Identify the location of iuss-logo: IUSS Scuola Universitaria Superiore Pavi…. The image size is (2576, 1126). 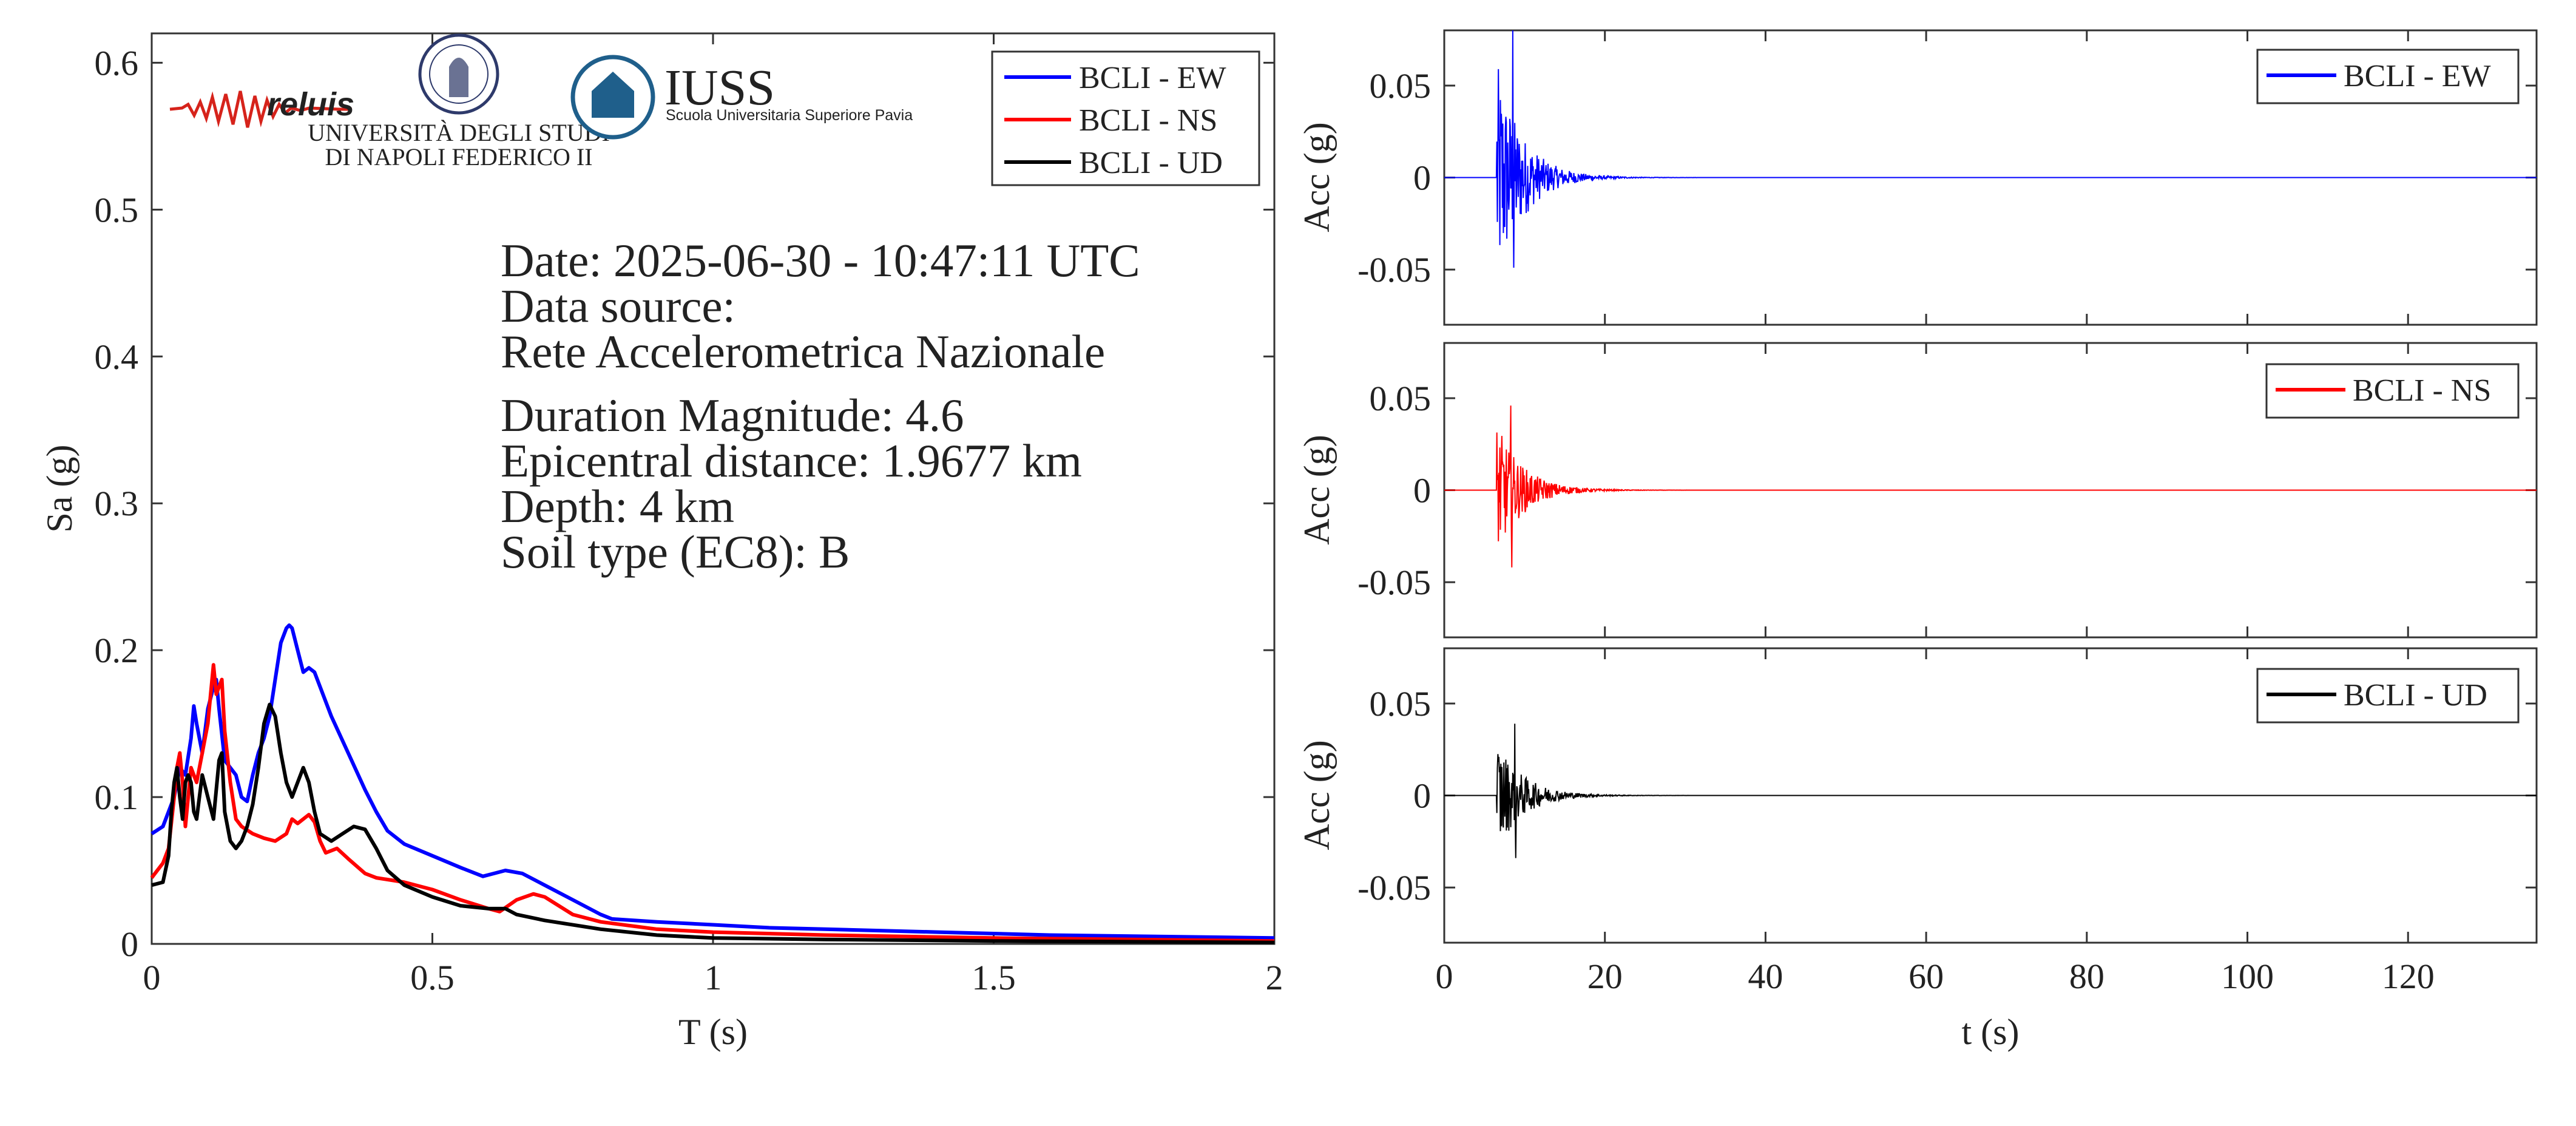
(741, 97).